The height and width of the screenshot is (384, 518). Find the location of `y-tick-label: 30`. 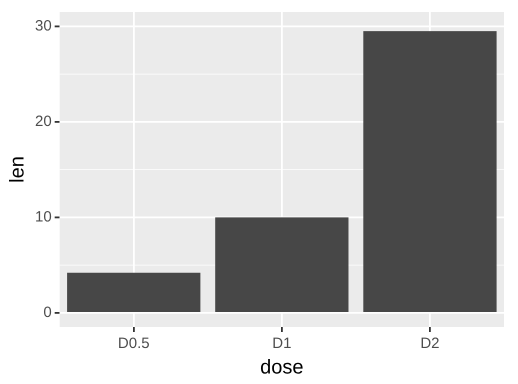

y-tick-label: 30 is located at coordinates (43, 25).